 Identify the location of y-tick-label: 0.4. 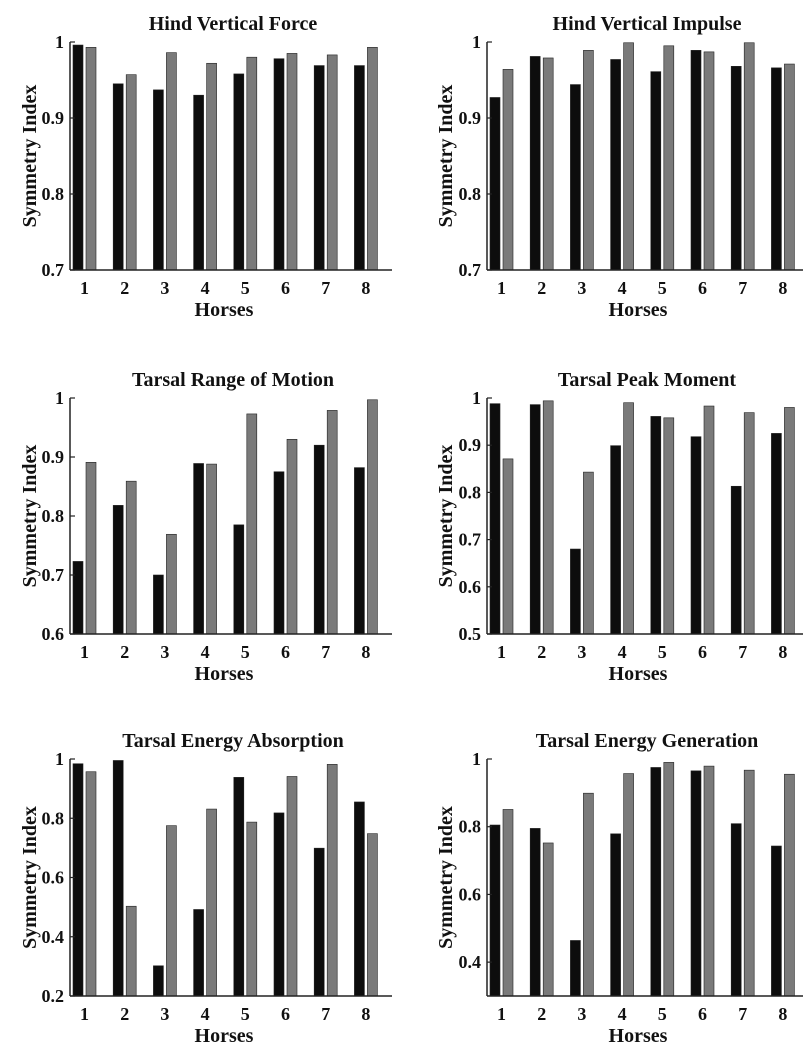
(53, 937).